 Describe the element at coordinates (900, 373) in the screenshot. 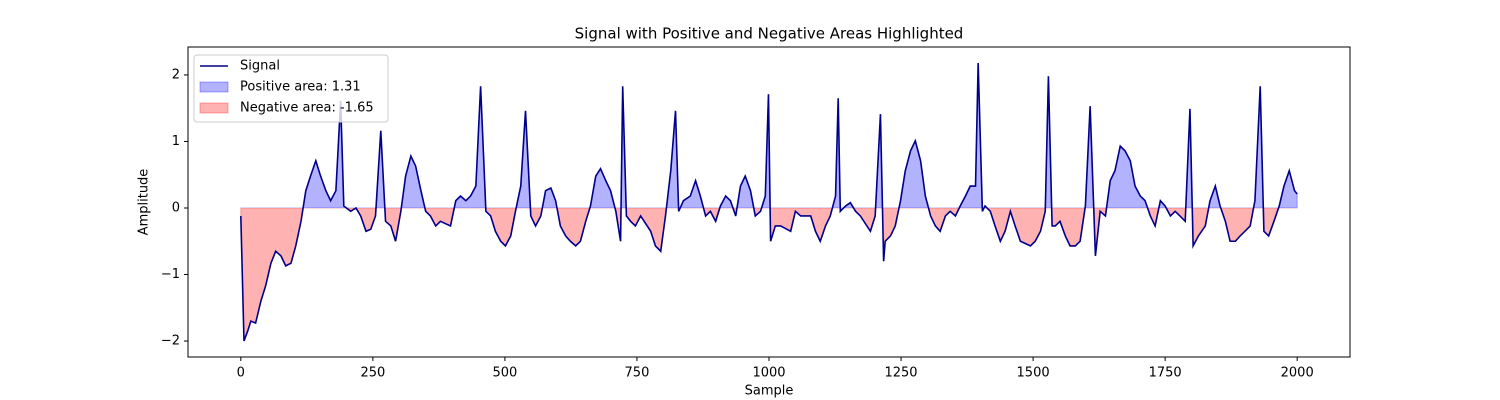

I see `x-tick-label: 1250` at that location.